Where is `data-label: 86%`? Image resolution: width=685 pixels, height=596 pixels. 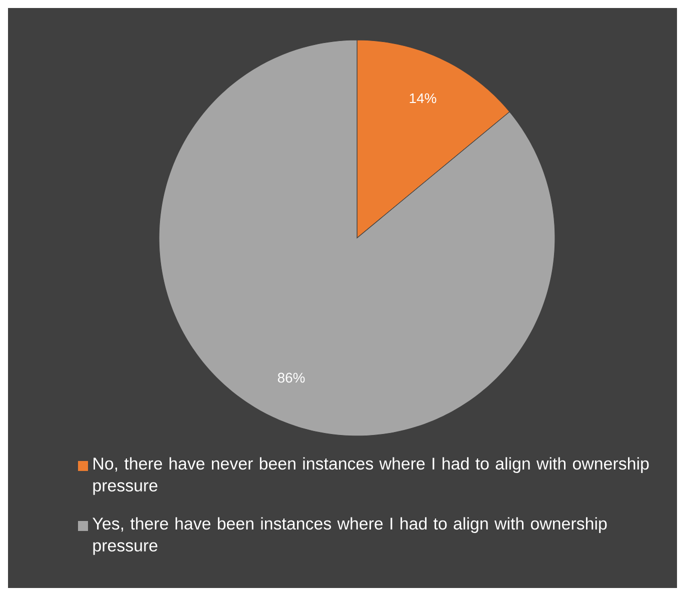
data-label: 86% is located at coordinates (291, 377).